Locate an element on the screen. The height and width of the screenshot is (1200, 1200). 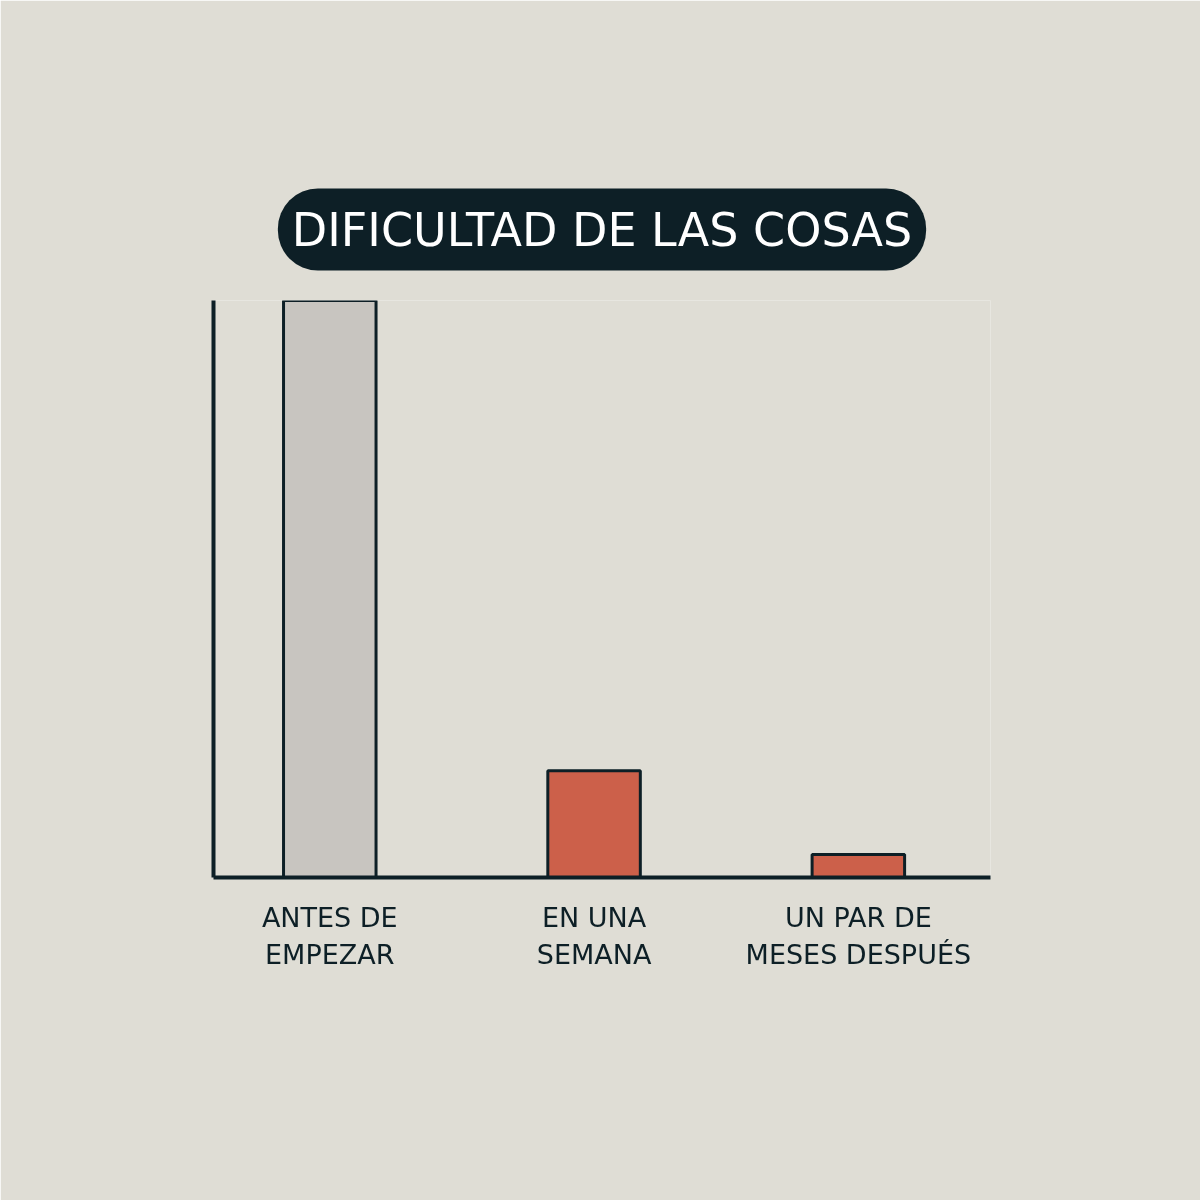
x-tick-label: UN PAR DE MESES DESPUÉS is located at coordinates (858, 935).